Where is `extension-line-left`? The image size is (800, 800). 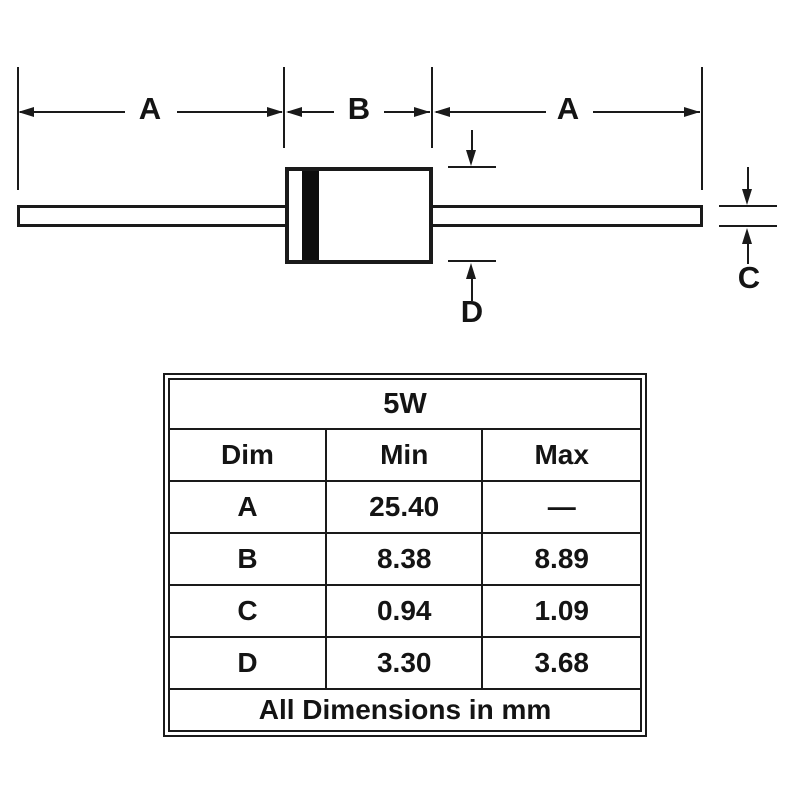
extension-line-left is located at coordinates (18, 128).